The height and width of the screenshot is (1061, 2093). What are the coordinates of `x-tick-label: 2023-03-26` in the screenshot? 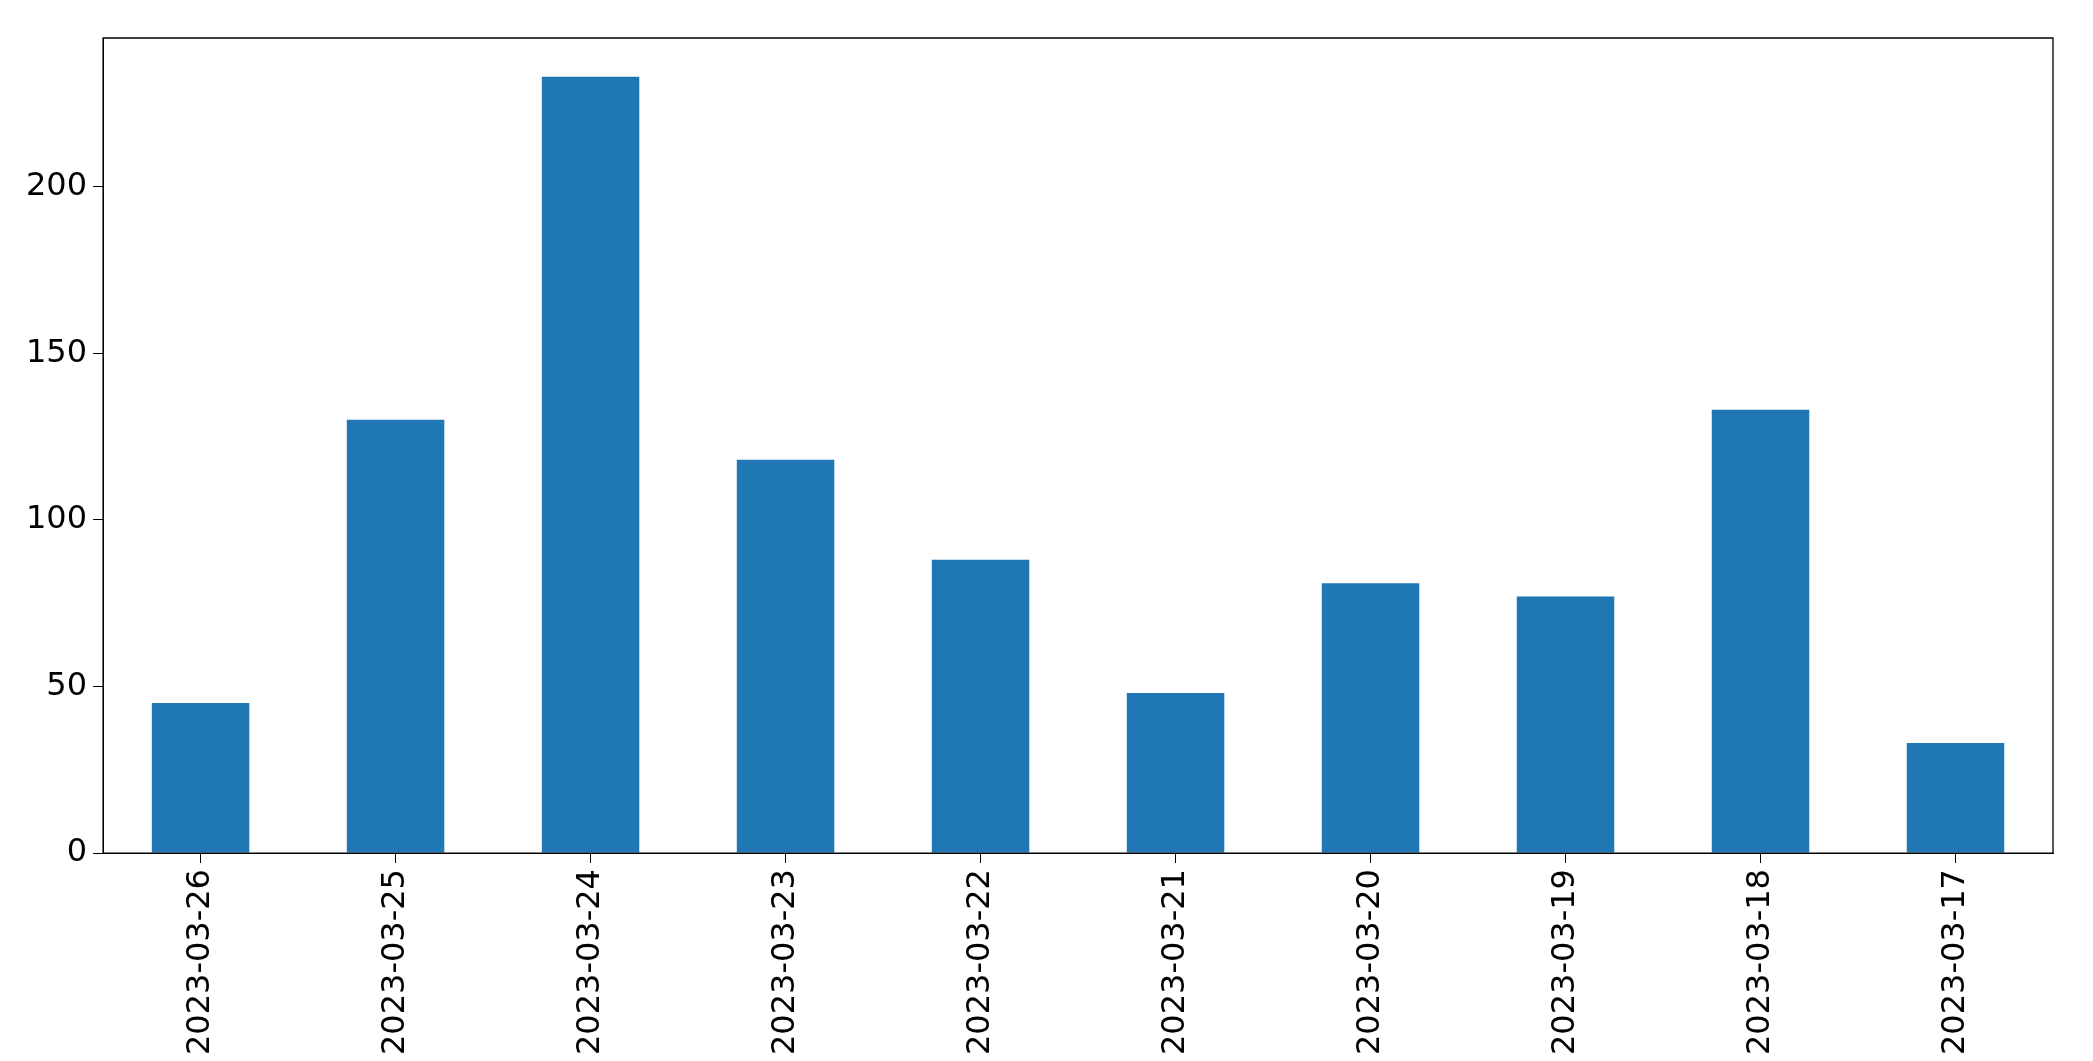 It's located at (197, 962).